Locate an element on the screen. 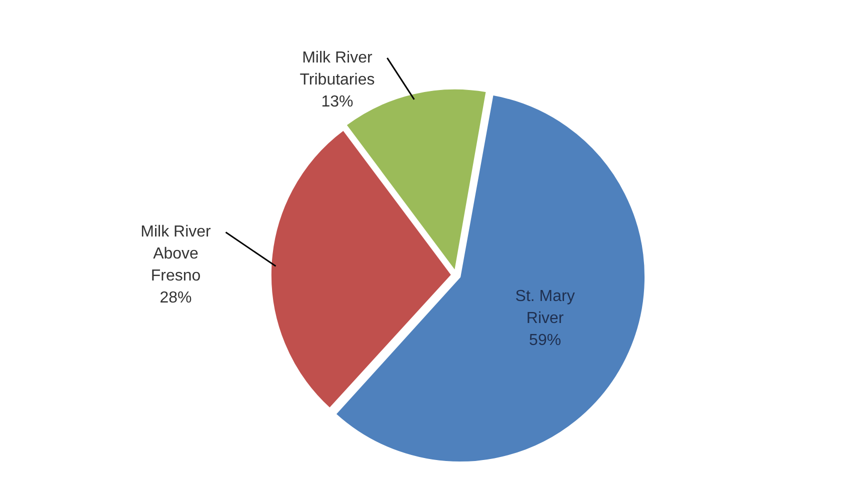  data-label: 59% is located at coordinates (545, 341).